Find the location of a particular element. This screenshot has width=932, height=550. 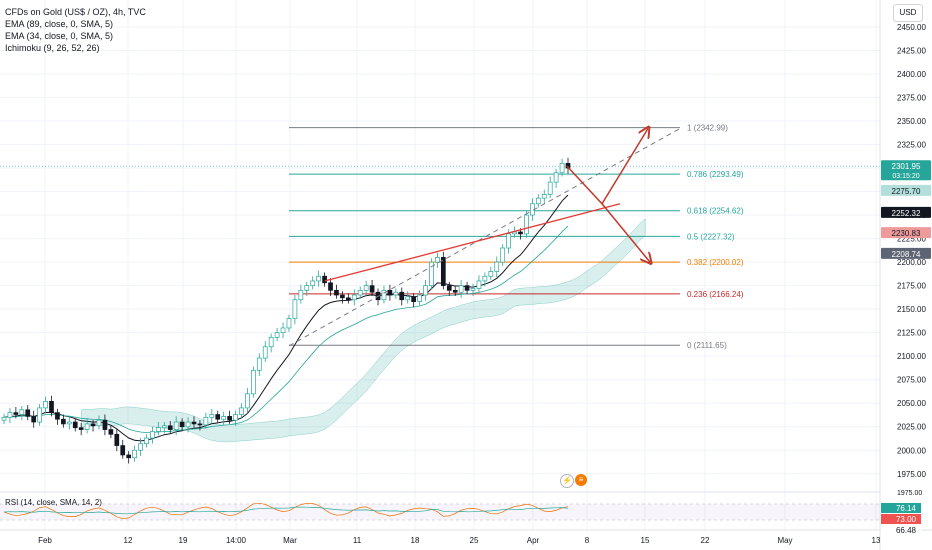

rsi-tag-label: 76.14 is located at coordinates (906, 508).